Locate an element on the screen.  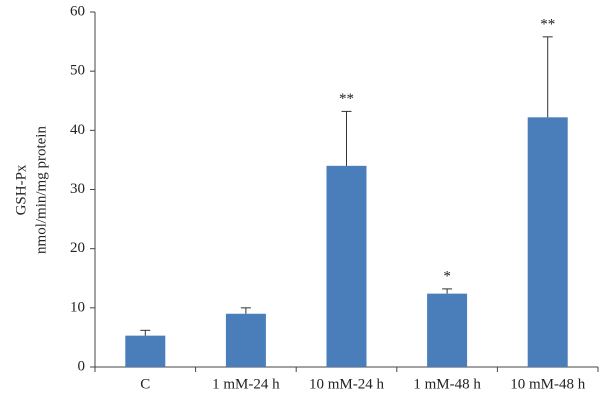
y-tick-label: 60 is located at coordinates (77, 11).